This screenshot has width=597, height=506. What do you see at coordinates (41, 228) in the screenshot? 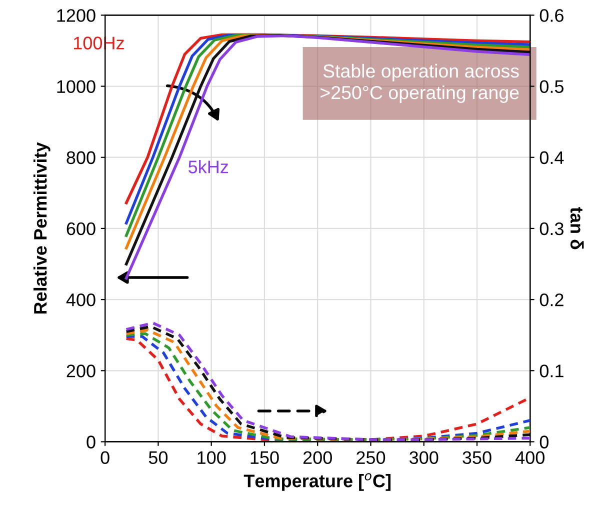
I see `y-axis-title: Relative Permittivity` at bounding box center [41, 228].